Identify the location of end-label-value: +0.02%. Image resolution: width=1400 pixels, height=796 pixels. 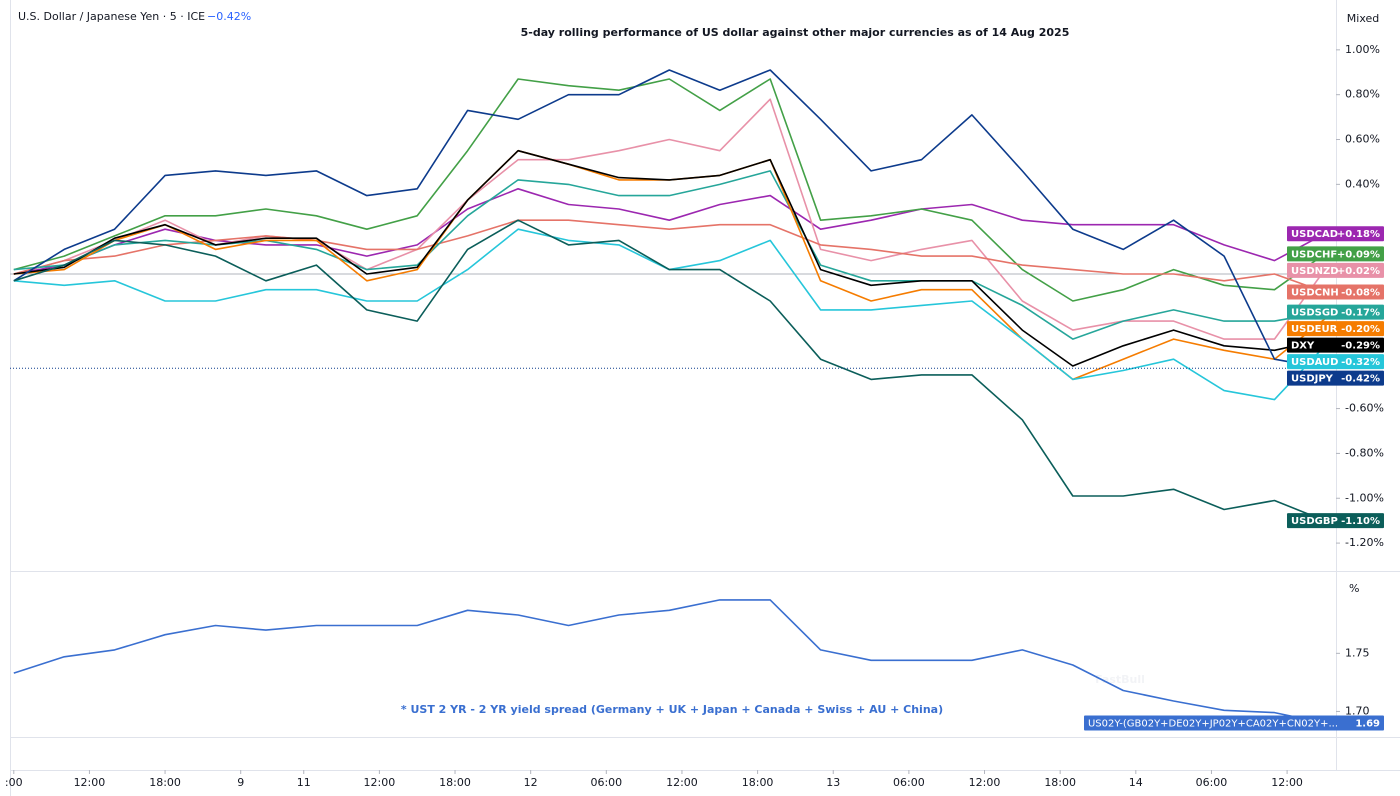
(1358, 271).